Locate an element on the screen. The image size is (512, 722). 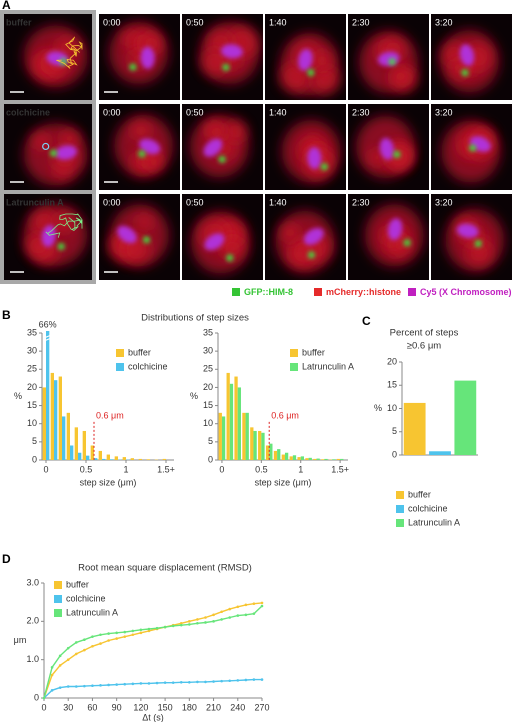
value-label: 66% is located at coordinates (48, 324).